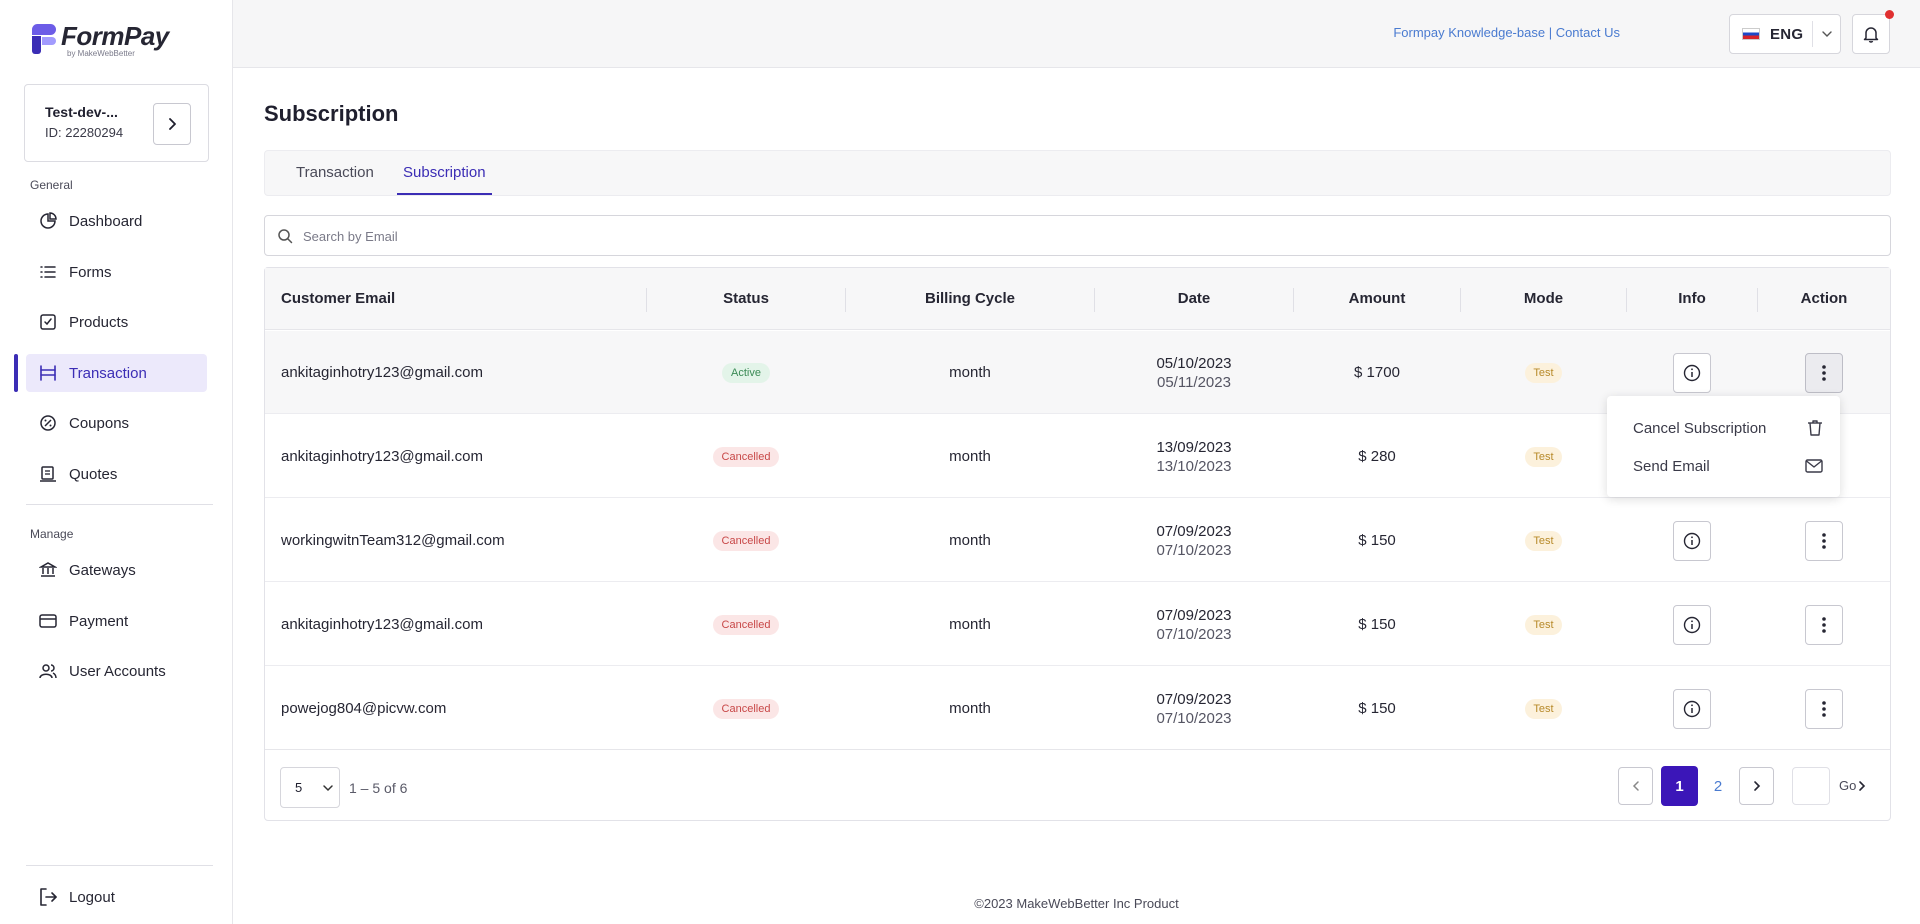  I want to click on page-button-2: 2, so click(1718, 786).